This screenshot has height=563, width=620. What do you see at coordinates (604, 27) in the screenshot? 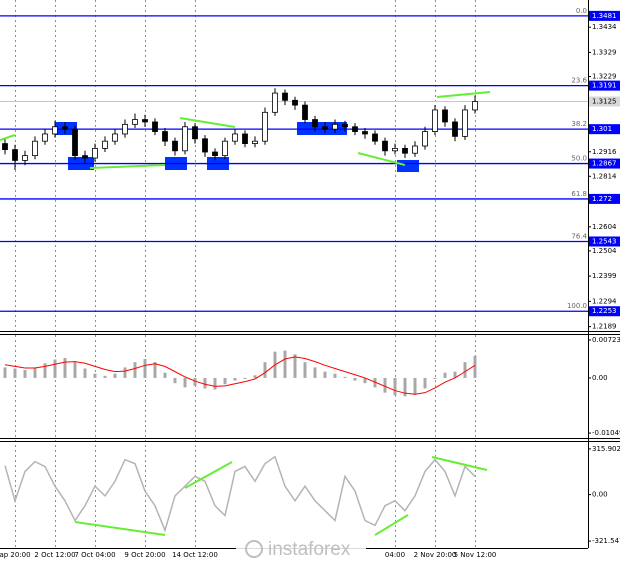
I see `y-tick-label: 1.3434` at bounding box center [604, 27].